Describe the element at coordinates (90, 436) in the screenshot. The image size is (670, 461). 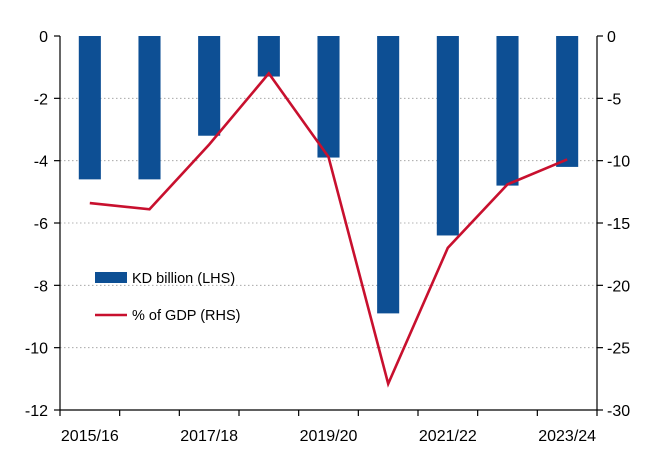
I see `x-tick-label: 2015/16` at that location.